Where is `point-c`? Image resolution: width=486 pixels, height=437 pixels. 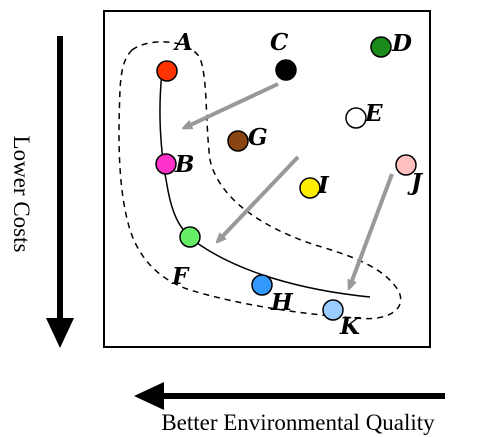
point-c is located at coordinates (286, 70).